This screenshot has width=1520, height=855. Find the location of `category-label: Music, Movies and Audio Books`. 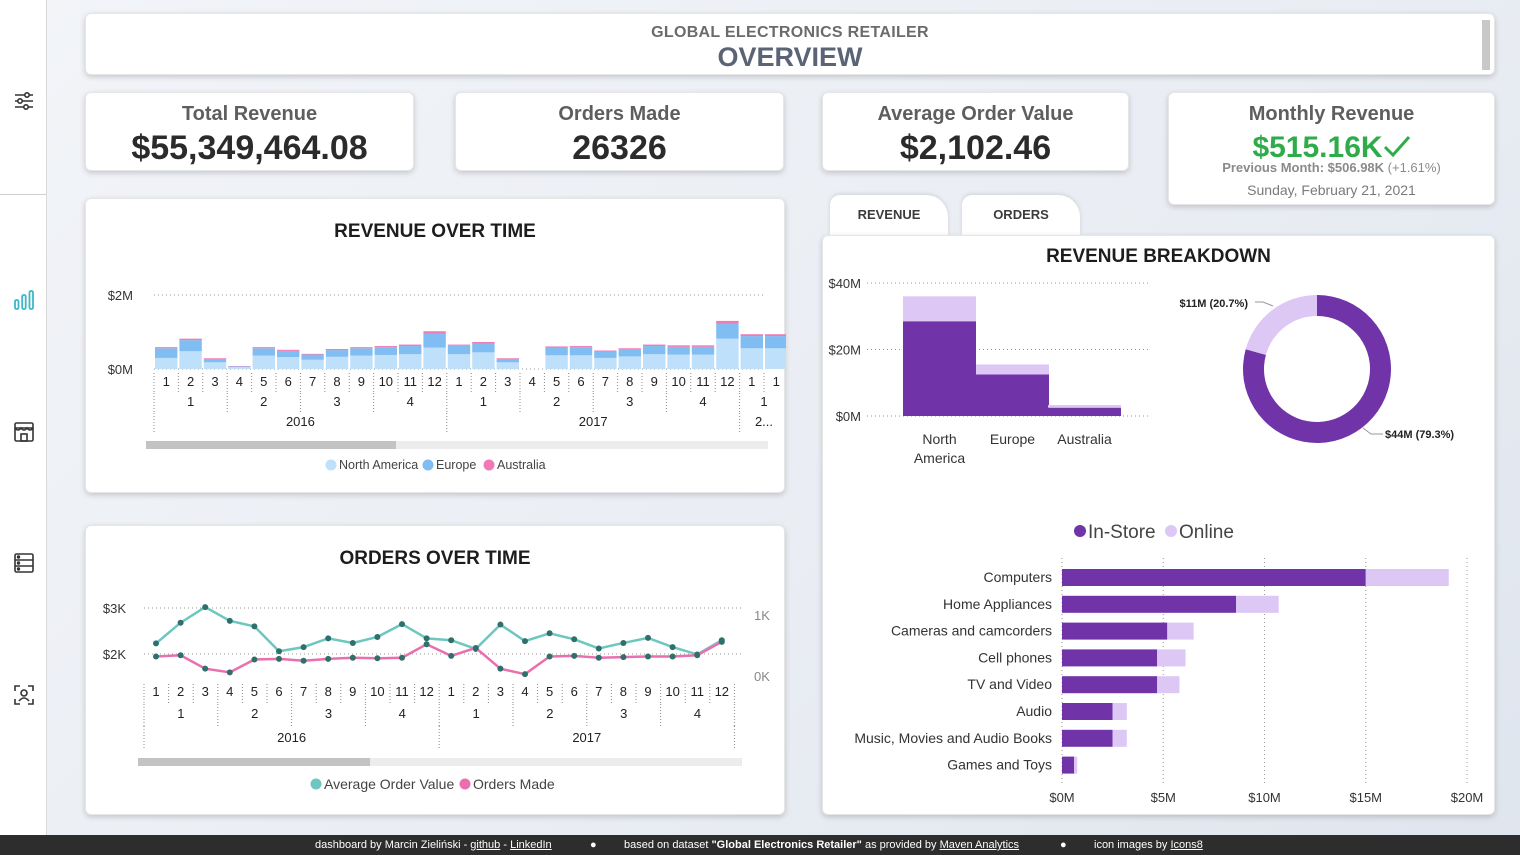

category-label: Music, Movies and Audio Books is located at coordinates (953, 738).